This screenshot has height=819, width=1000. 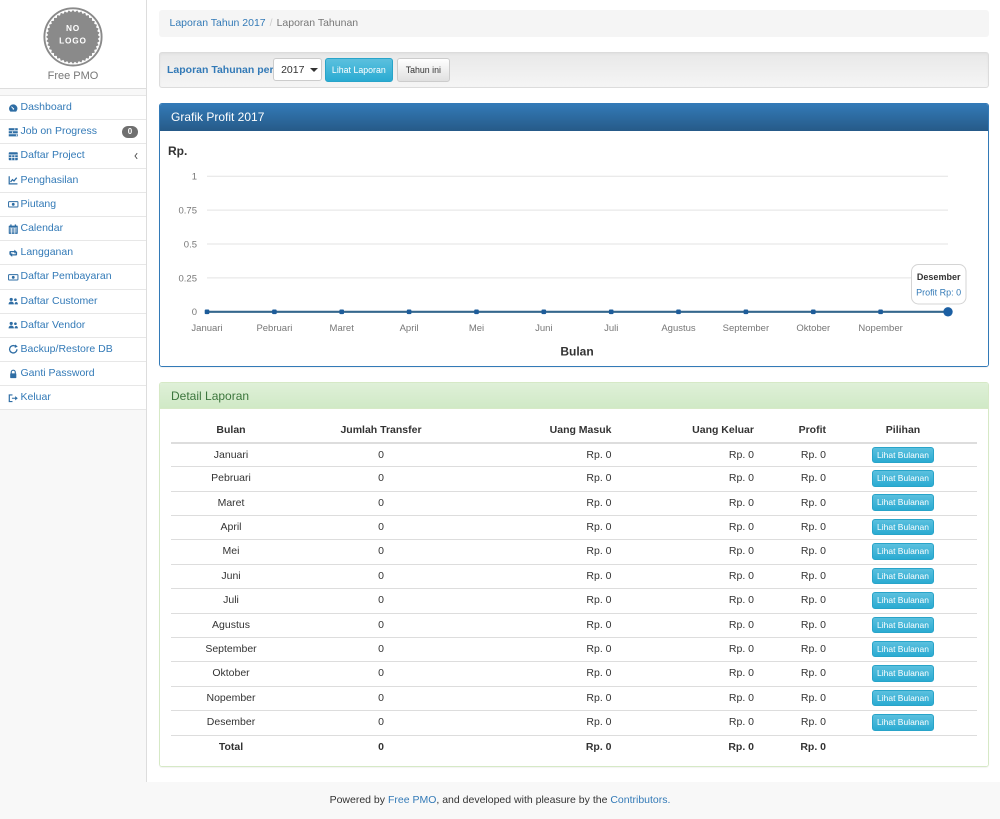 What do you see at coordinates (274, 328) in the screenshot?
I see `svg-text: Pebruari` at bounding box center [274, 328].